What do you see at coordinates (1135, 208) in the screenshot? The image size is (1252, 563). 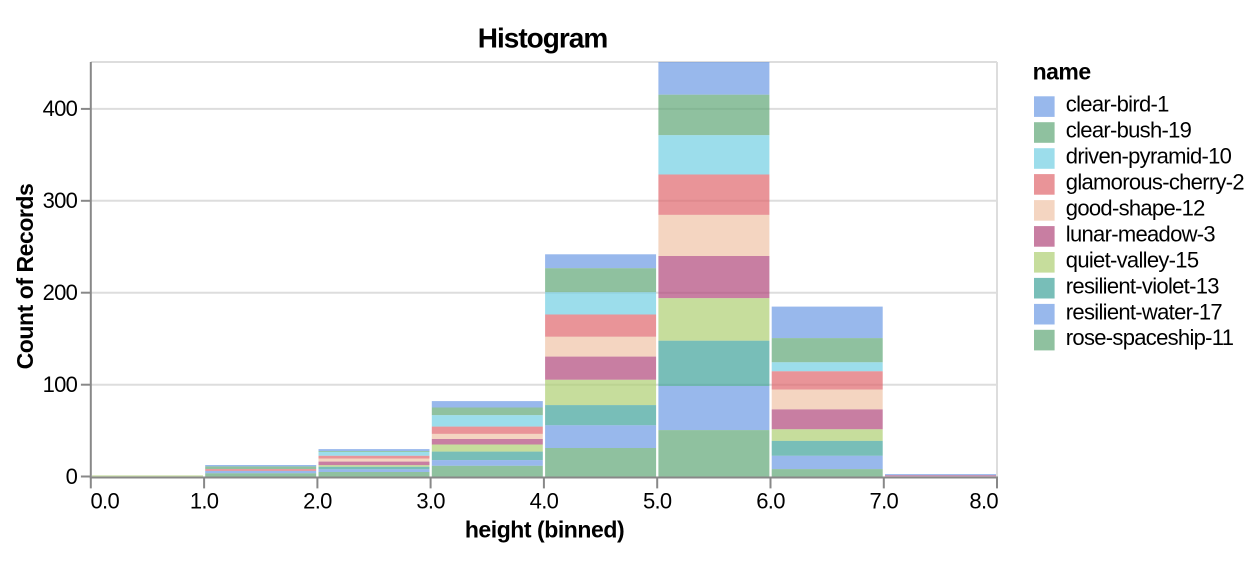 I see `svg-text: good-shape-12` at bounding box center [1135, 208].